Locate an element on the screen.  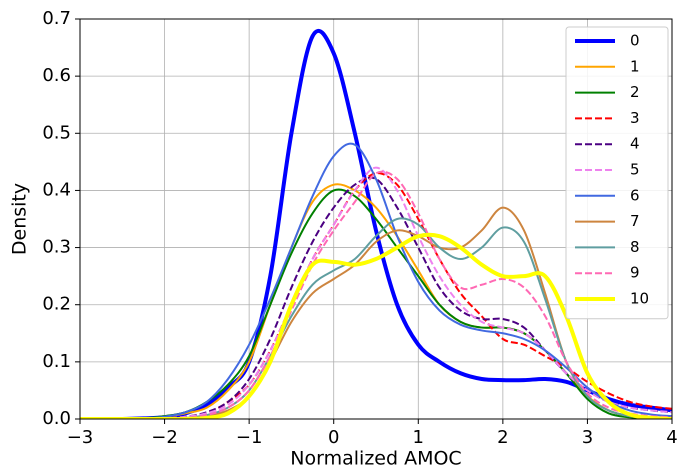
y-tick-label: 0.2 is located at coordinates (56, 304).